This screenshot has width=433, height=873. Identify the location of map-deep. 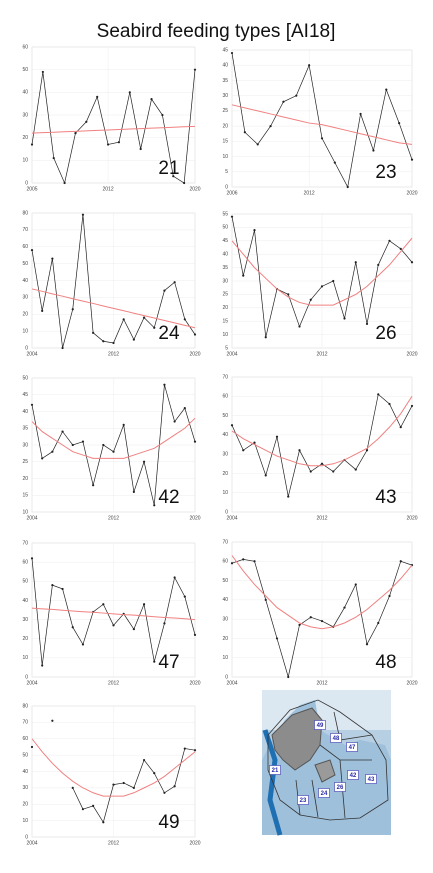
(272, 782).